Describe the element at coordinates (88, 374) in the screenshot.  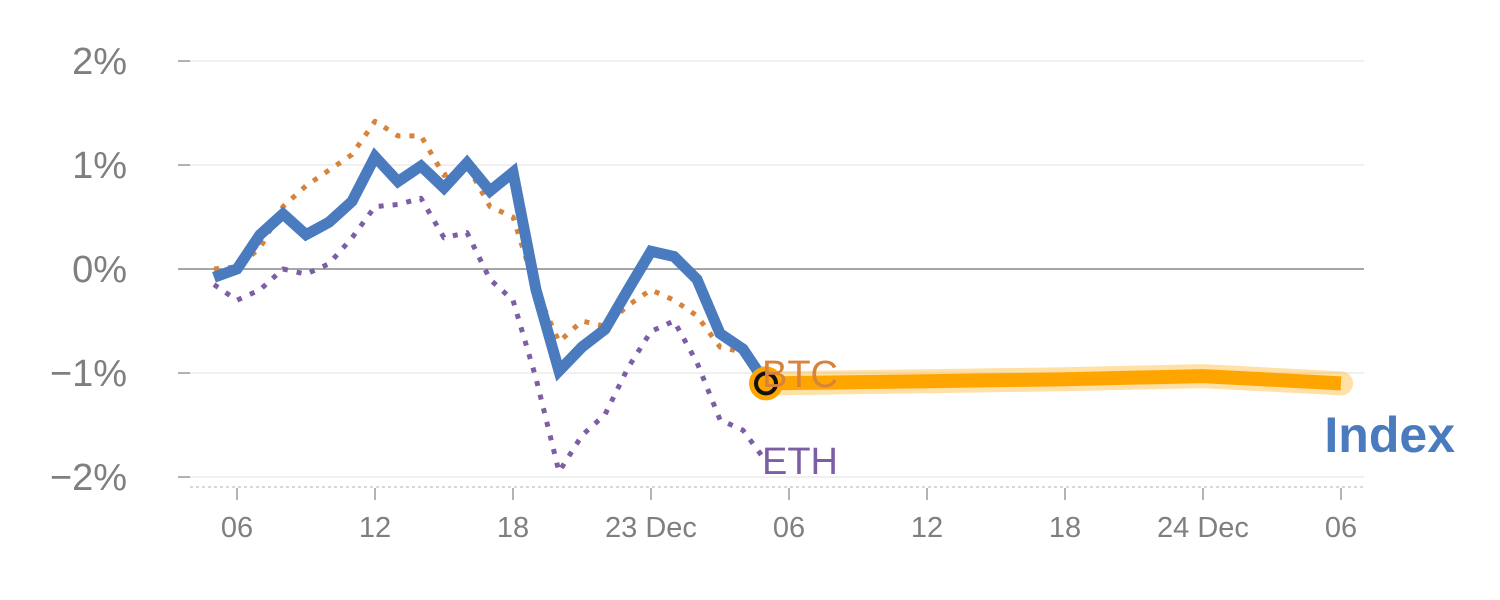
I see `y-tick-label: −1%` at that location.